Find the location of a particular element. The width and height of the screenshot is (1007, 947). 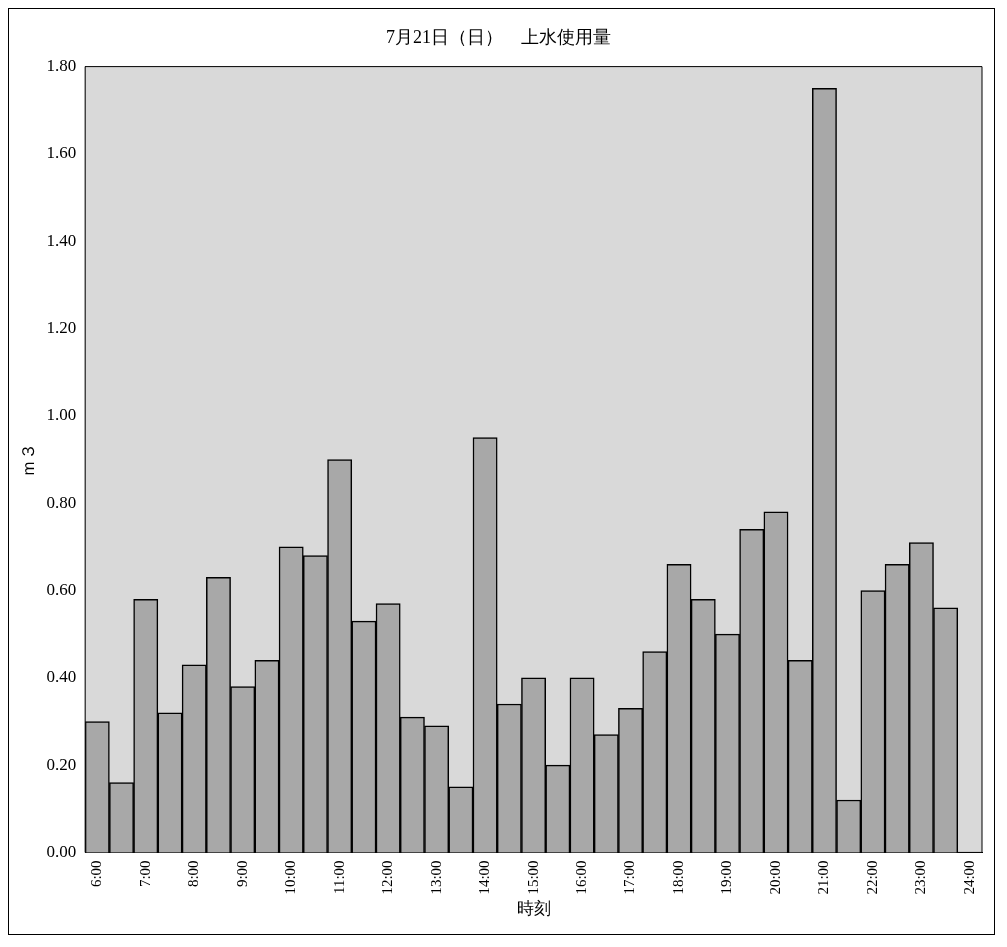

x-tick-label: 13:00 is located at coordinates (435, 877).